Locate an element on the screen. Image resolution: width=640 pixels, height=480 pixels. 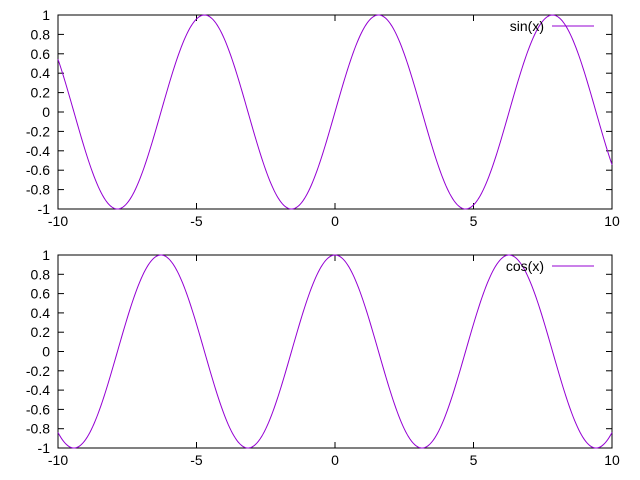
panel-2-y-tick-label: 1 is located at coordinates (46, 255).